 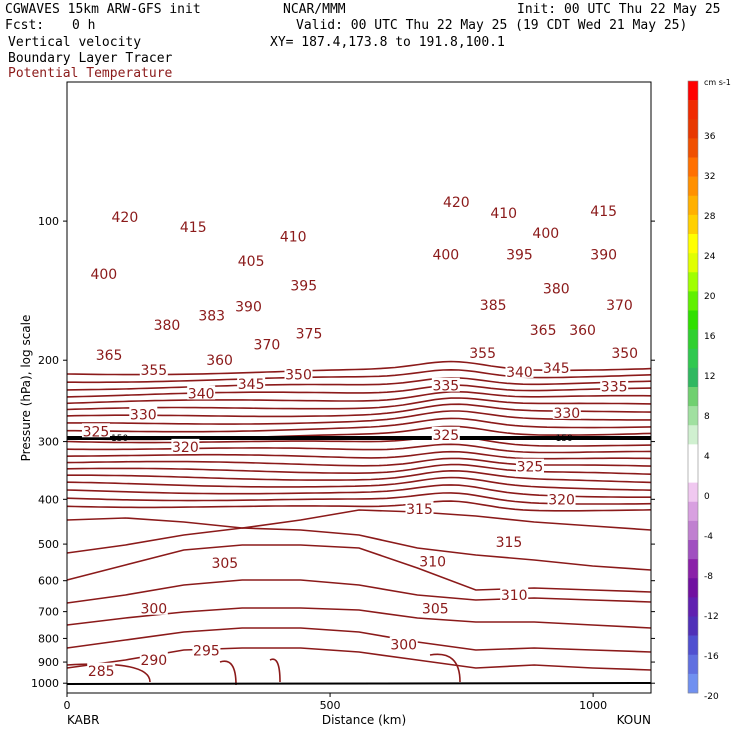 I want to click on contour-label: 355, so click(x=482, y=354).